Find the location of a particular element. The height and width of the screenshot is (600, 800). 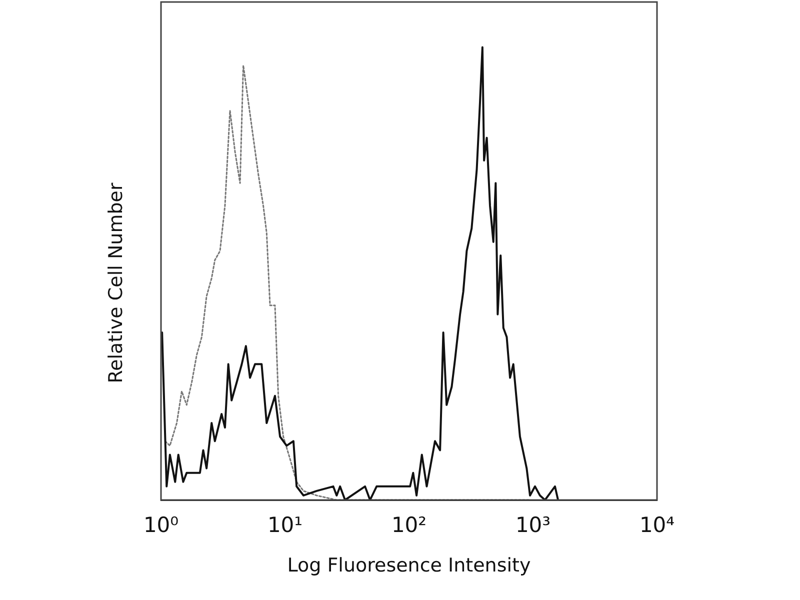

x-axis-title: Log Fluoresence Intensity is located at coordinates (409, 565).